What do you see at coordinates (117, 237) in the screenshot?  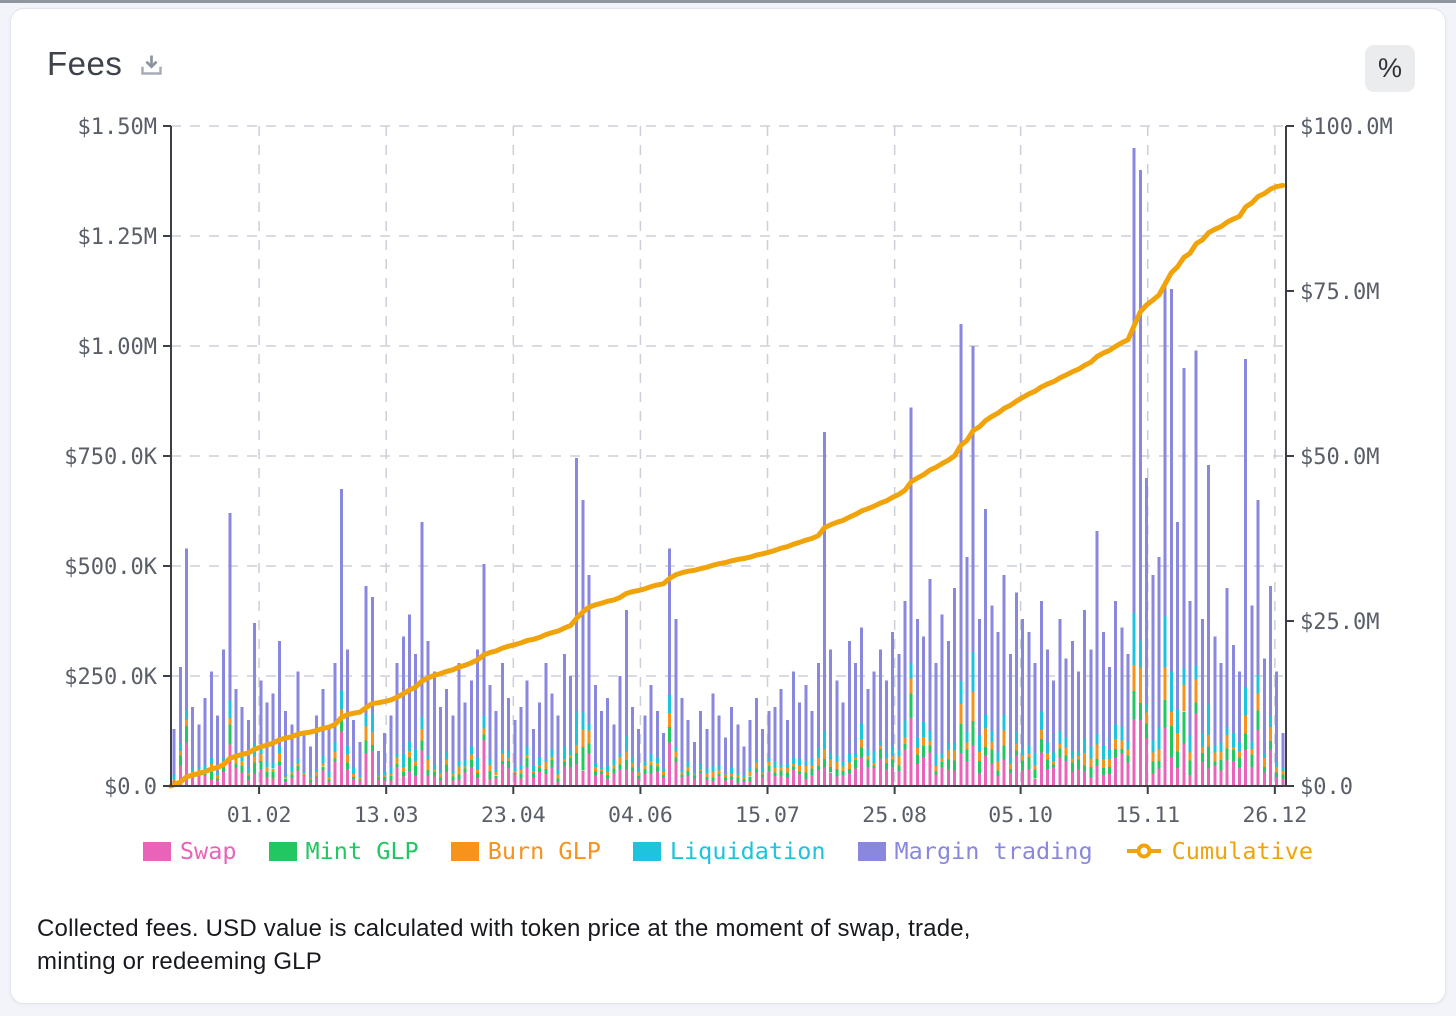 I see `svg-text: $1.25M` at bounding box center [117, 237].